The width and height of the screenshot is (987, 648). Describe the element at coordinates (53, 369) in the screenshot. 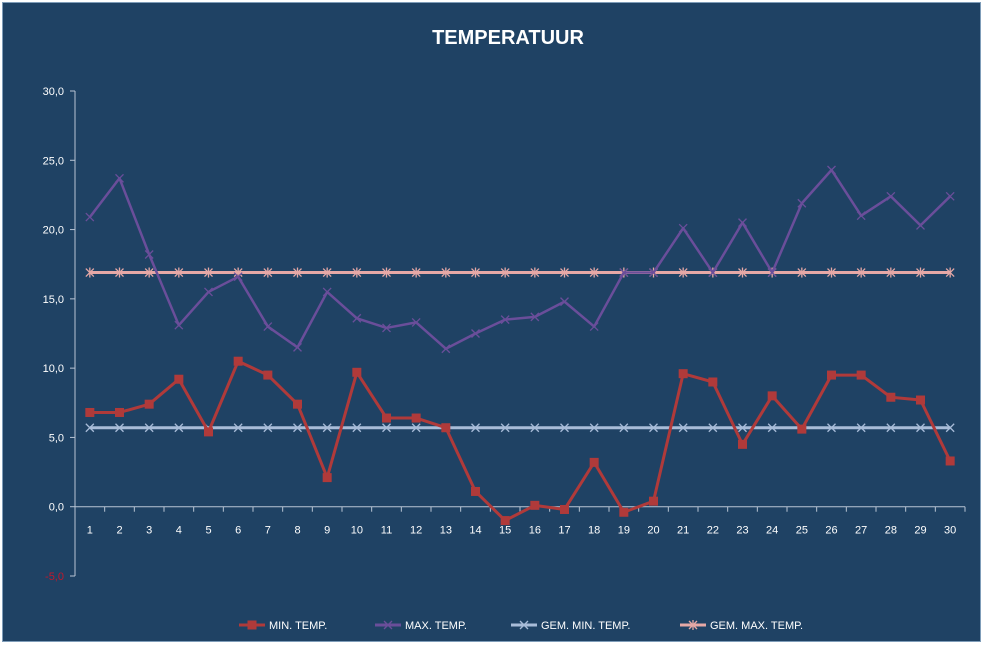

I see `y-tick-label: 10,0` at that location.